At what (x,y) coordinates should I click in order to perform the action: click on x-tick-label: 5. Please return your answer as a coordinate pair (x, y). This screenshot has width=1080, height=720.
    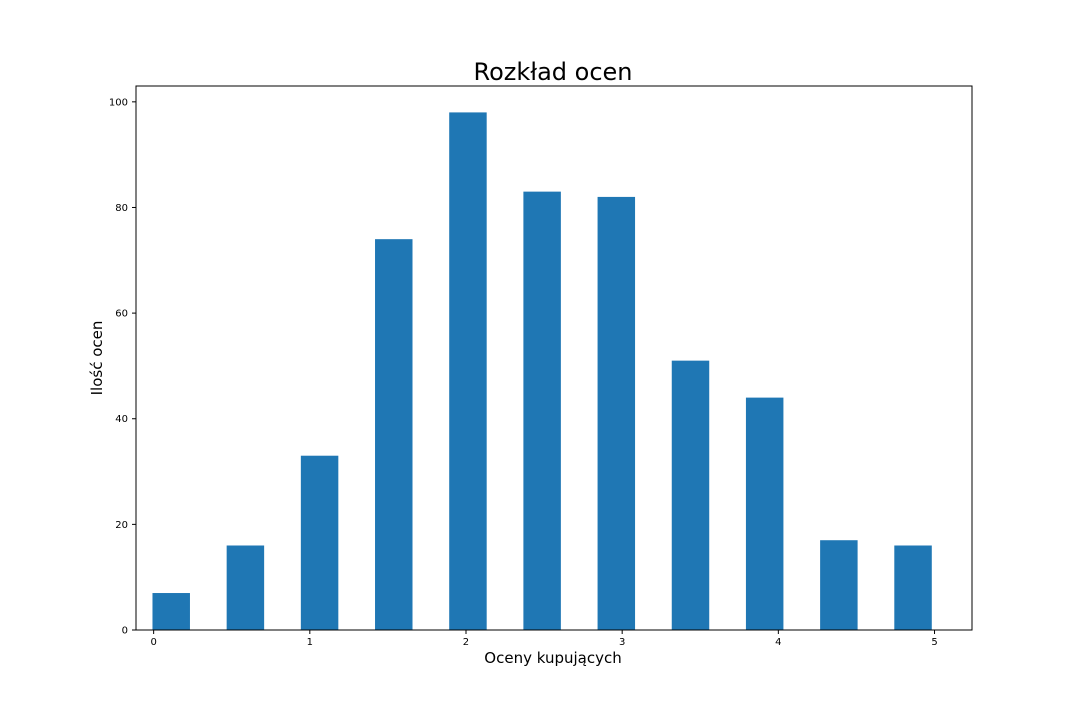
    Looking at the image, I should click on (934, 642).